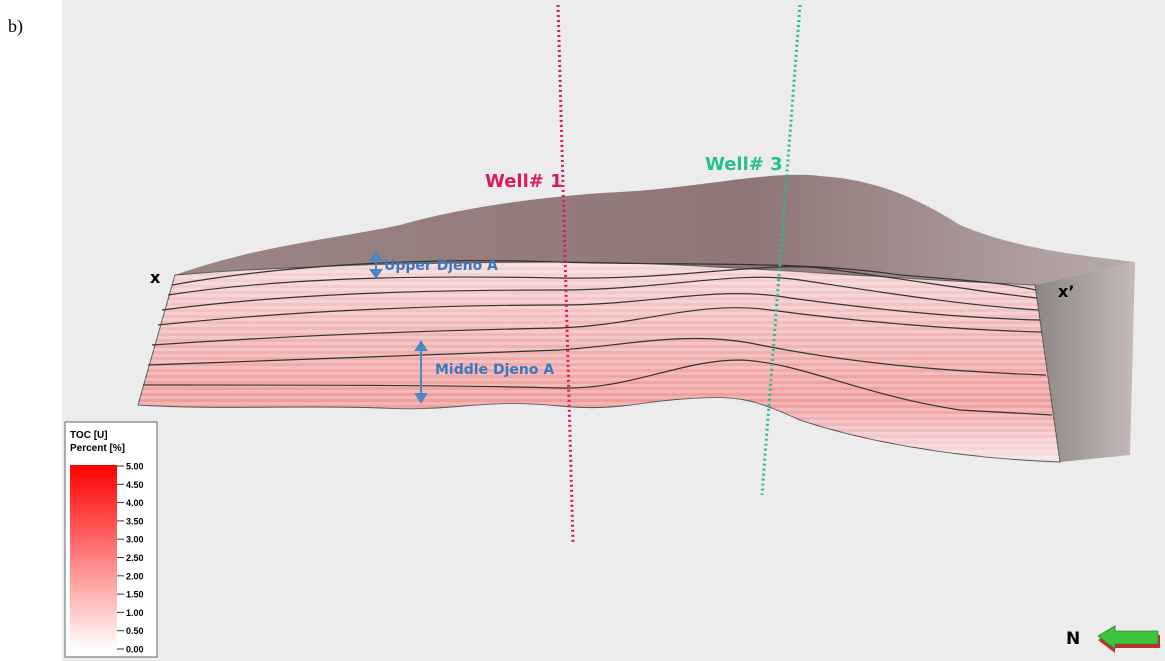 The height and width of the screenshot is (661, 1165). What do you see at coordinates (135, 521) in the screenshot?
I see `legend-tick-label: 3.50` at bounding box center [135, 521].